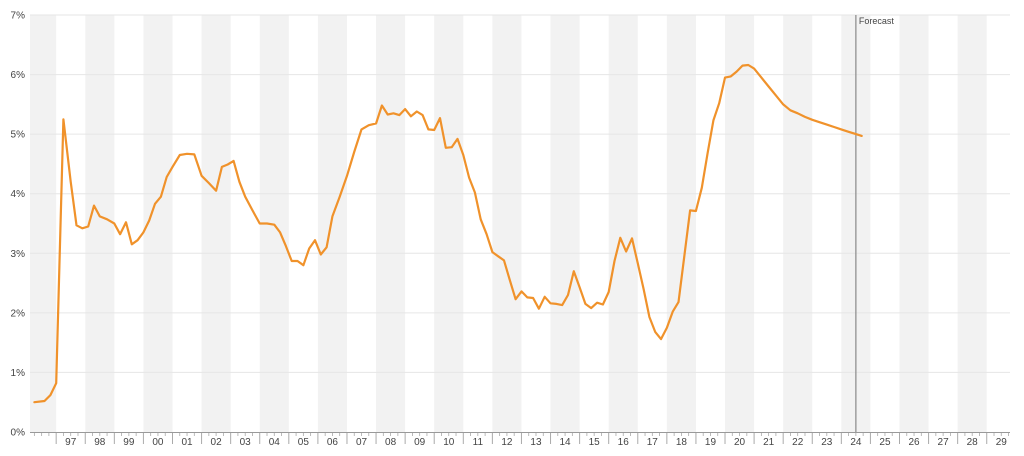 The image size is (1024, 456). I want to click on x-tick-label: 11, so click(478, 442).